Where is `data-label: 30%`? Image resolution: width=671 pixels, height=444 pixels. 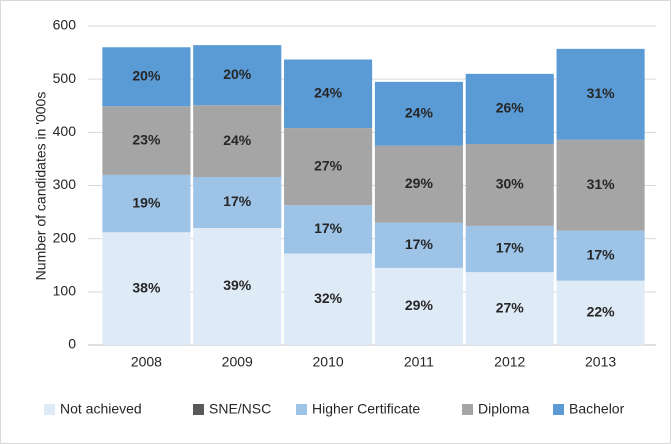
data-label: 30% is located at coordinates (510, 184).